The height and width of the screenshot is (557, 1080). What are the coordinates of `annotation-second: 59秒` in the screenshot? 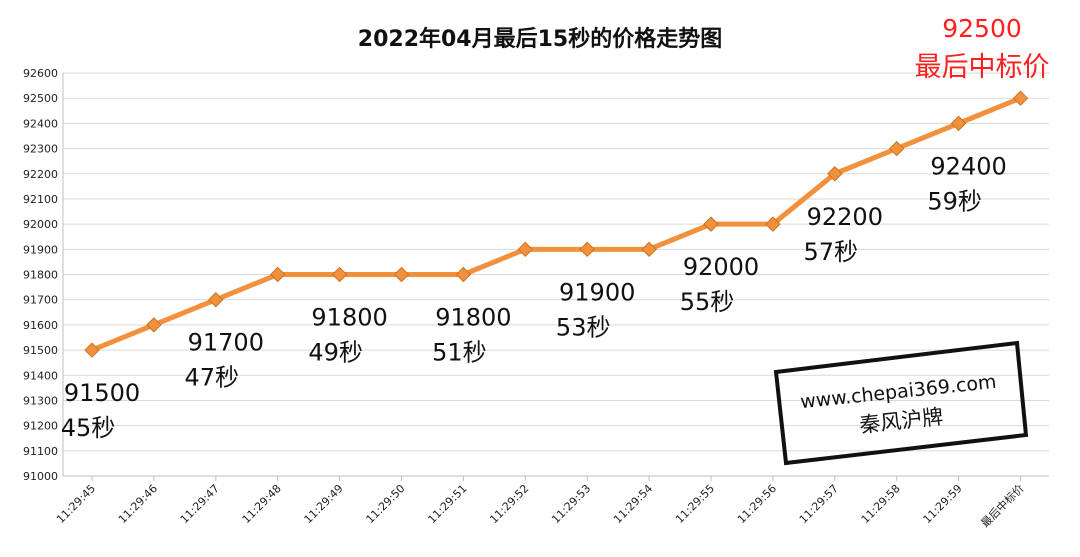 It's located at (954, 201).